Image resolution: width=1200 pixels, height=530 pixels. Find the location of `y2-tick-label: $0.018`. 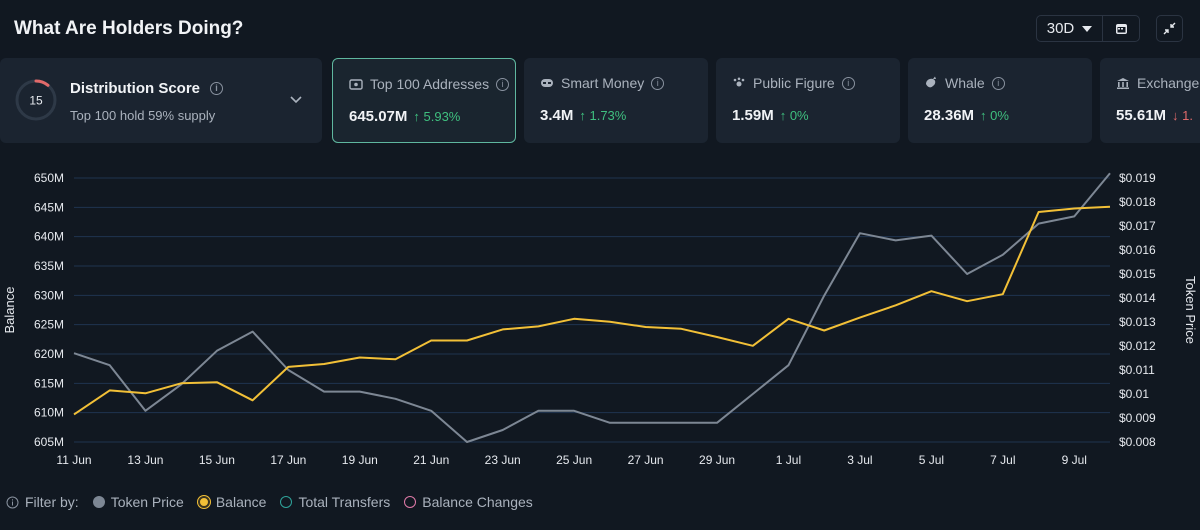

y2-tick-label: $0.018 is located at coordinates (1137, 202).